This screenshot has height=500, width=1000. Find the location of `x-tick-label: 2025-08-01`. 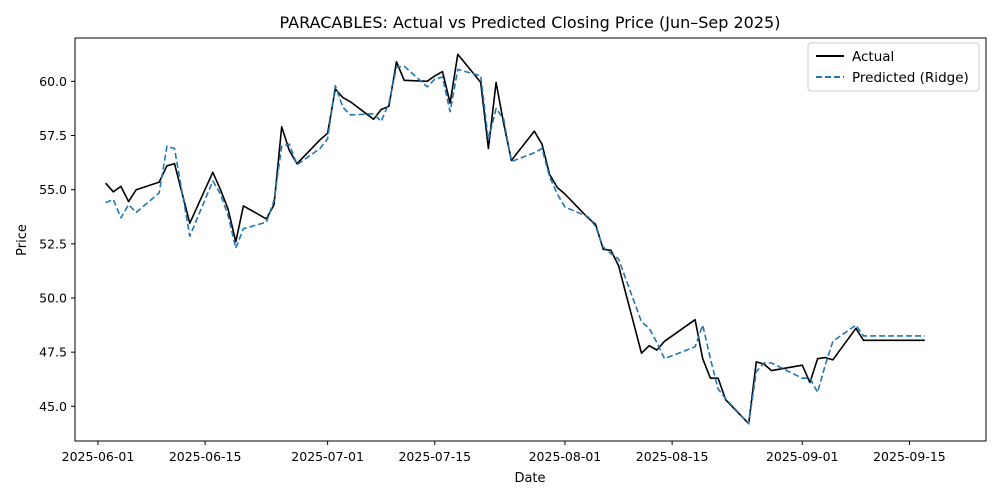

x-tick-label: 2025-08-01 is located at coordinates (565, 456).